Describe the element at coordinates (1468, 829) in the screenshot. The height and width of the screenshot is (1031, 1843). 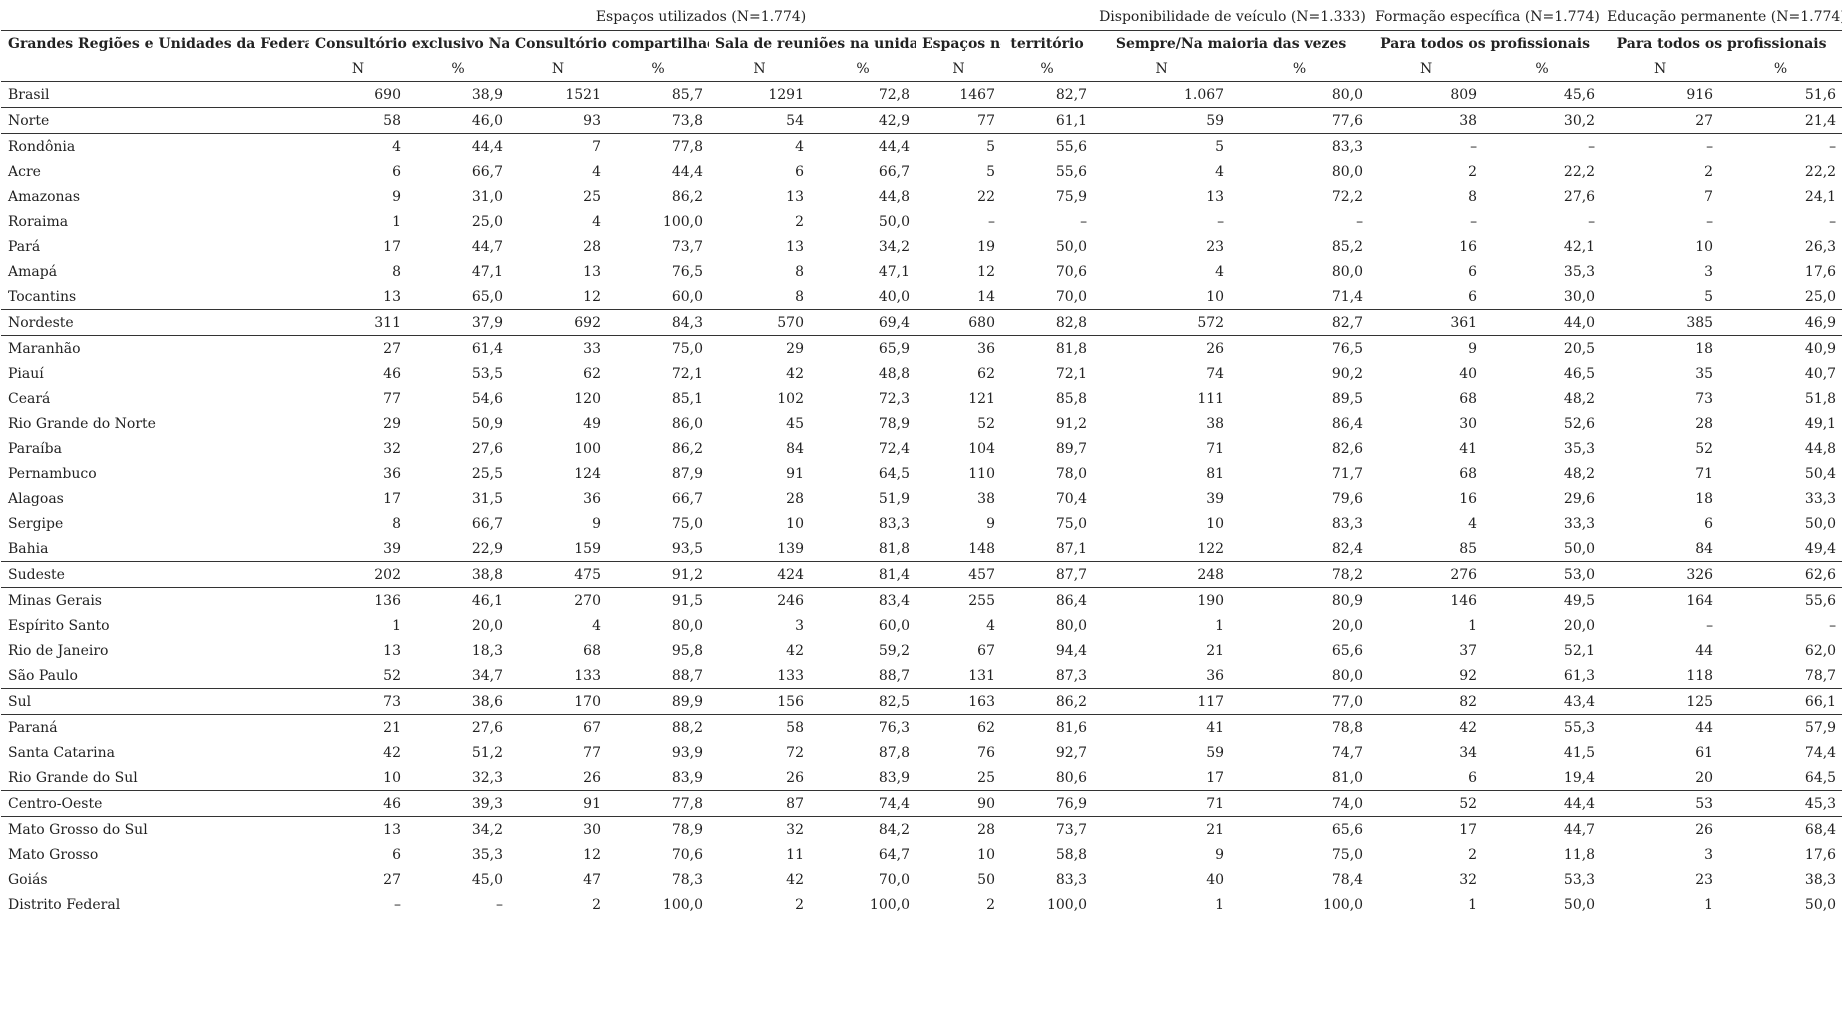
I see `cell: 17` at that location.